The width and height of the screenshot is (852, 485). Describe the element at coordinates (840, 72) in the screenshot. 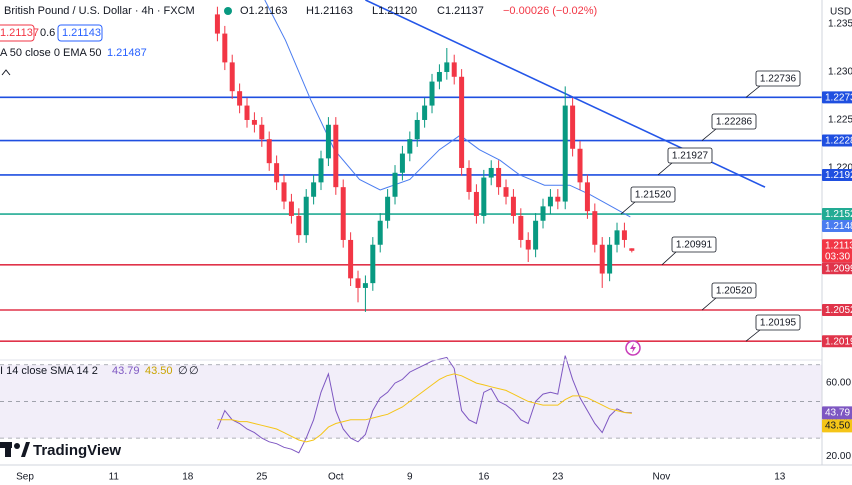

I see `y-tick-label: 1.230` at that location.